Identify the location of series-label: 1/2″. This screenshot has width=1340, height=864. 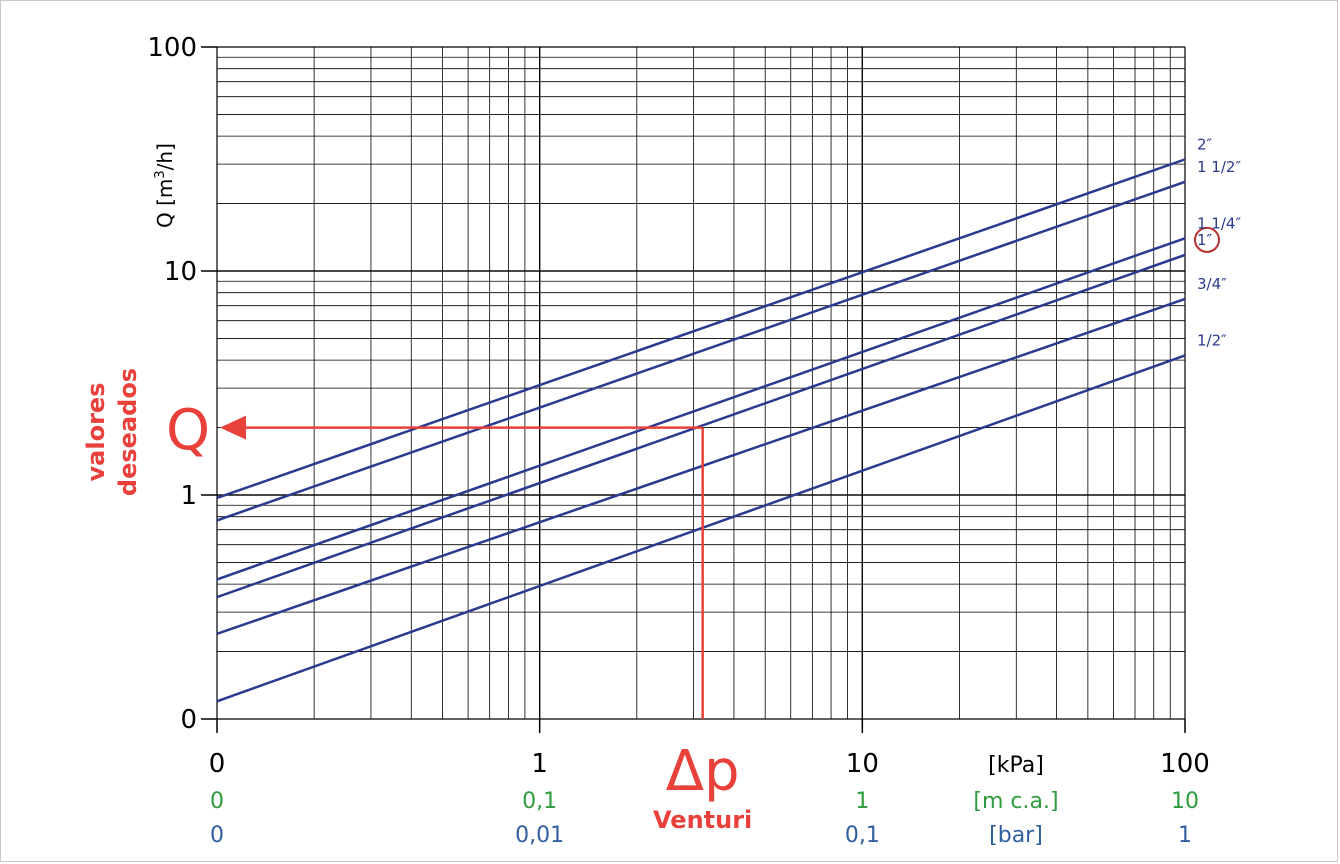
(1212, 340).